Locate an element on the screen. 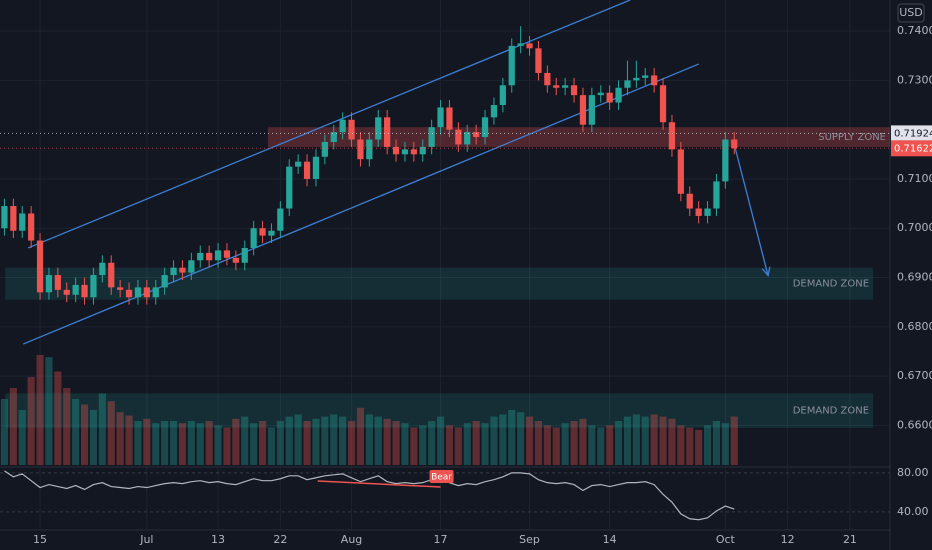  x-tick-label: Jul is located at coordinates (146, 539).